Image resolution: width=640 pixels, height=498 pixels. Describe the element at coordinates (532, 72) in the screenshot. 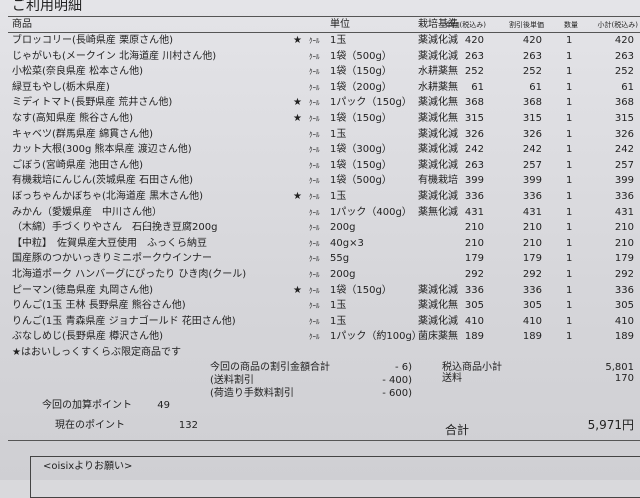

I see `discounted-price: 252` at that location.